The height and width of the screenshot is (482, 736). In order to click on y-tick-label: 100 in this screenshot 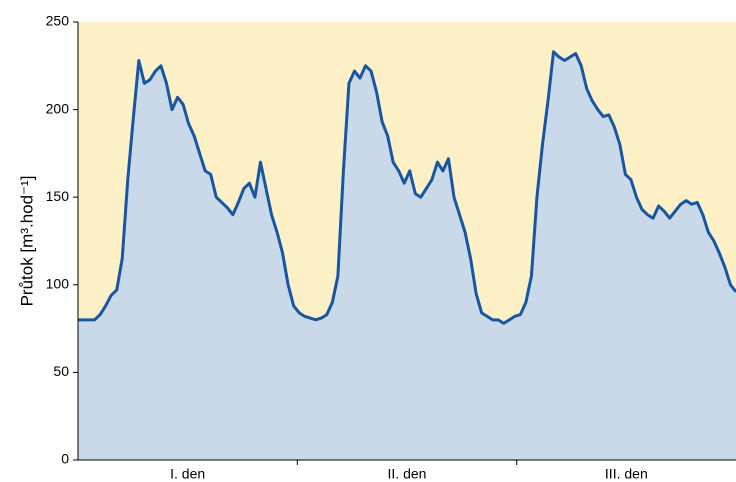, I will do `click(58, 284)`.